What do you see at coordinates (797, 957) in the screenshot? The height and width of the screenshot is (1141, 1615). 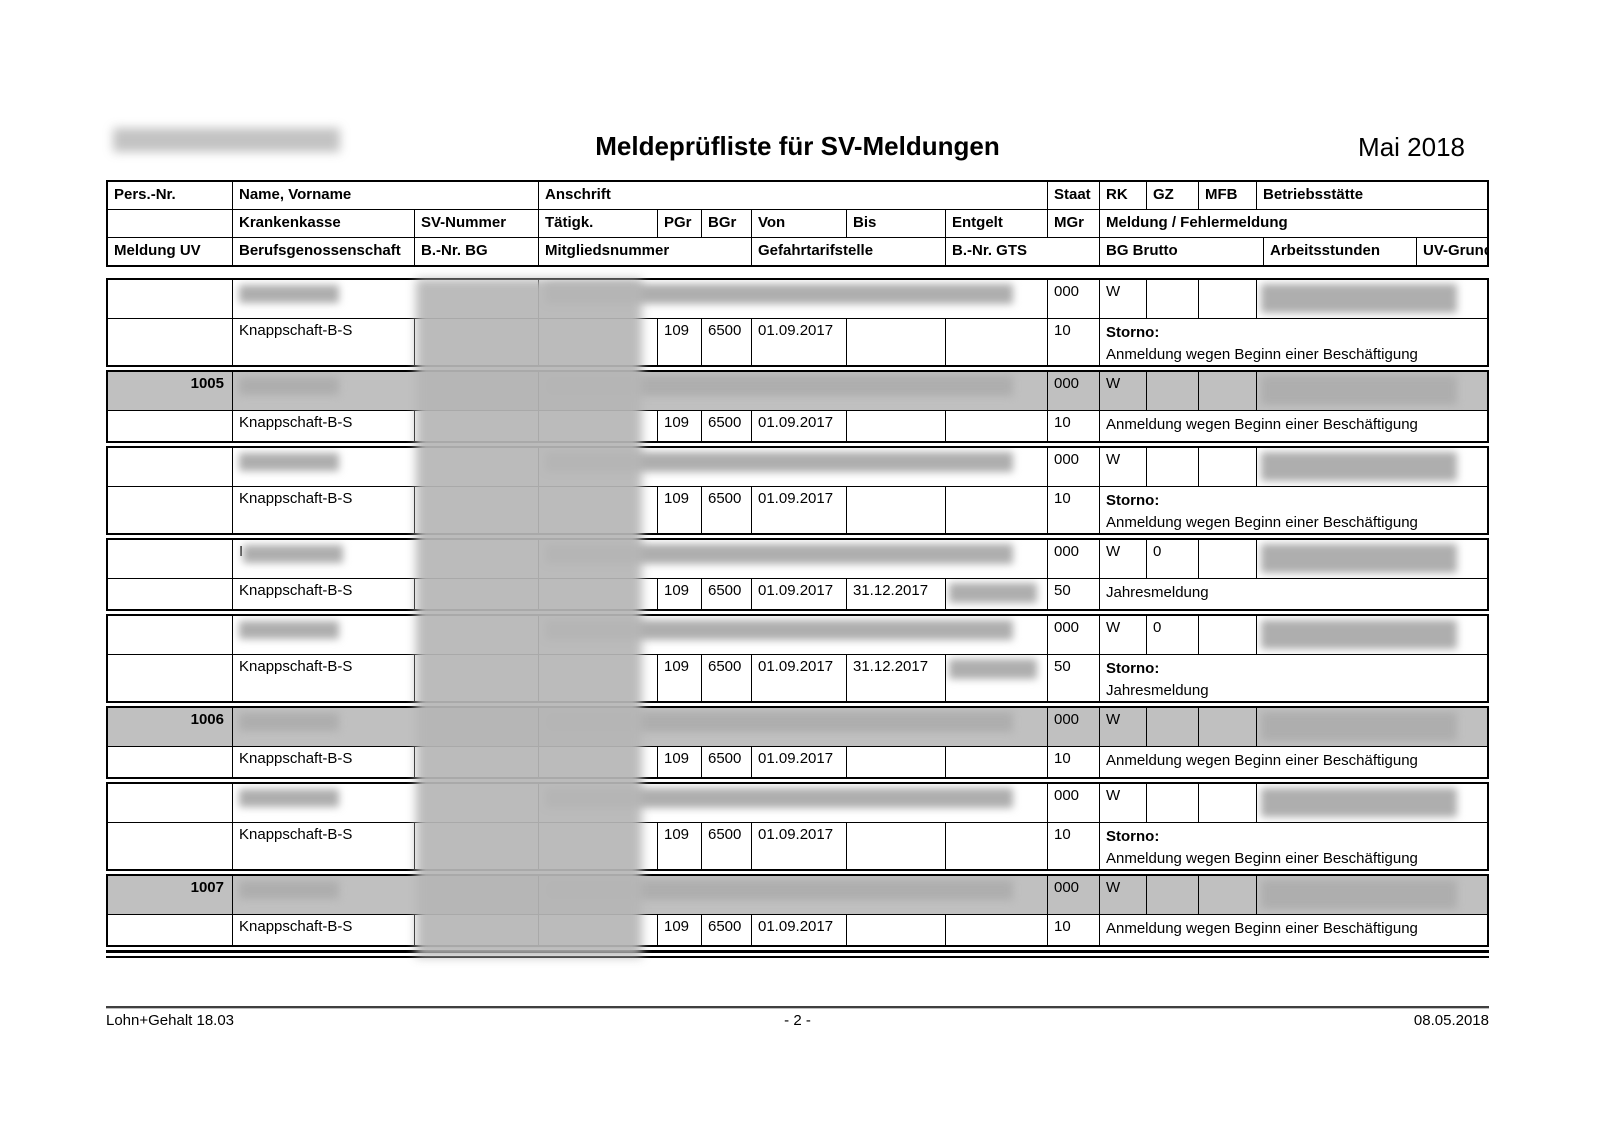 I see `bottom-rule-thin` at bounding box center [797, 957].